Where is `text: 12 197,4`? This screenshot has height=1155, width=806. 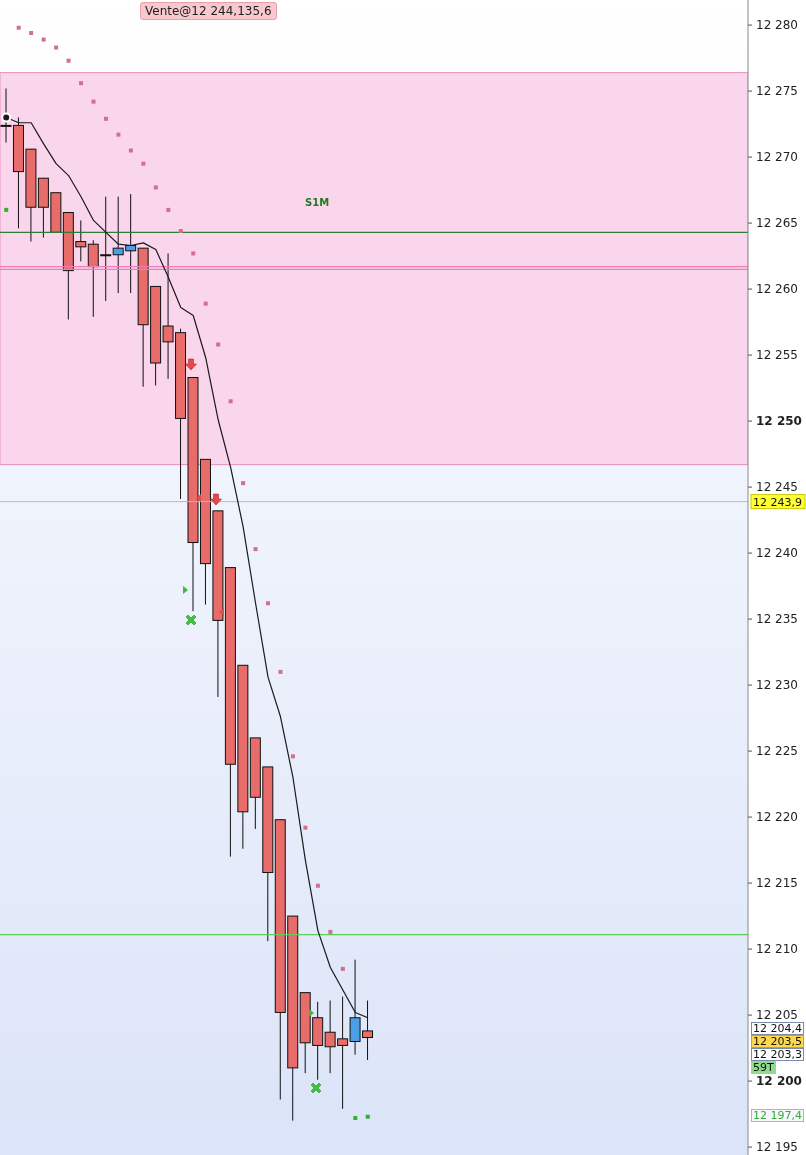
text: 12 197,4 is located at coordinates (777, 1115).